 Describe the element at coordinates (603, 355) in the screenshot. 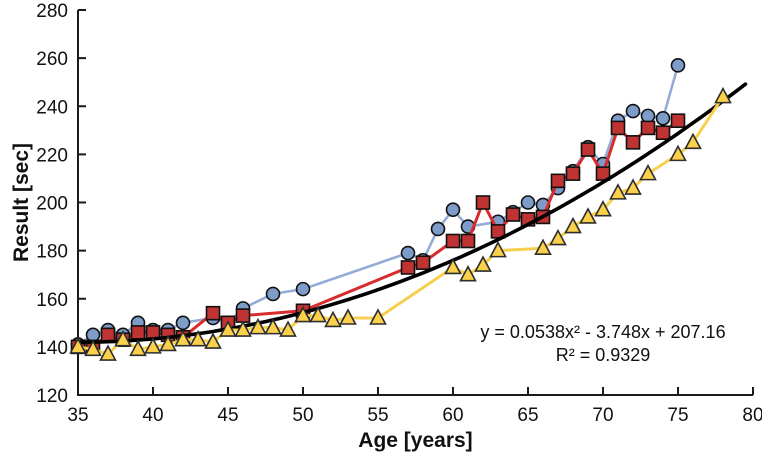

I see `r-squared-label: R² = 0.9329` at that location.